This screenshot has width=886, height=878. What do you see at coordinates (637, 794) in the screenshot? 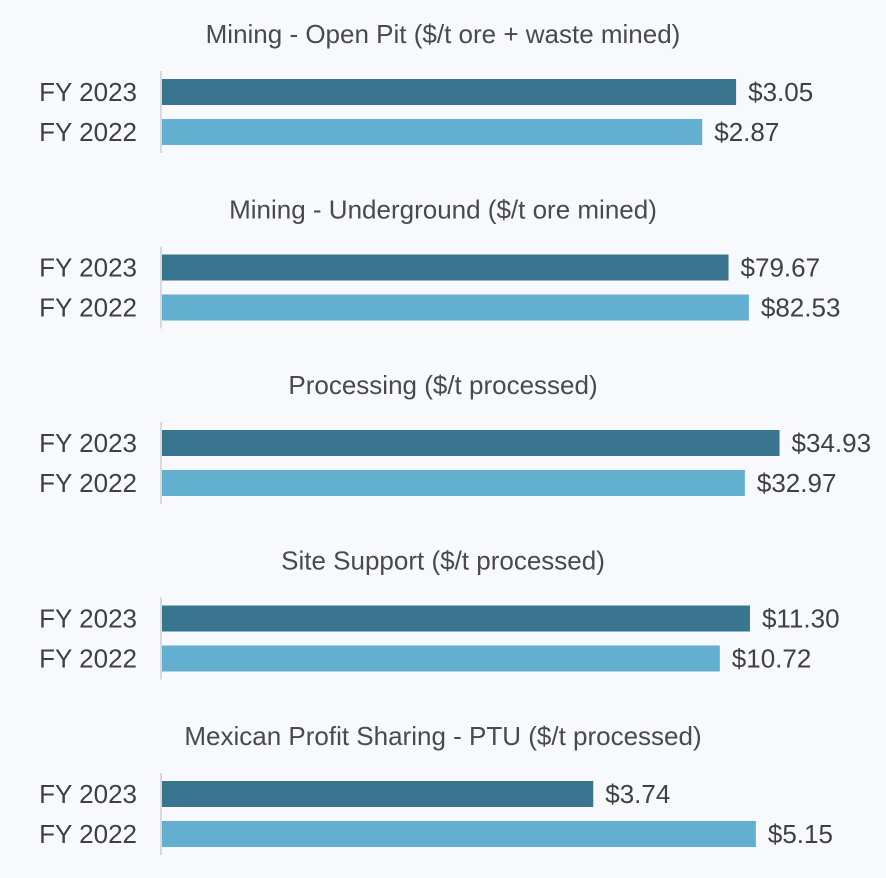
I see `data-label: $3.74` at bounding box center [637, 794].